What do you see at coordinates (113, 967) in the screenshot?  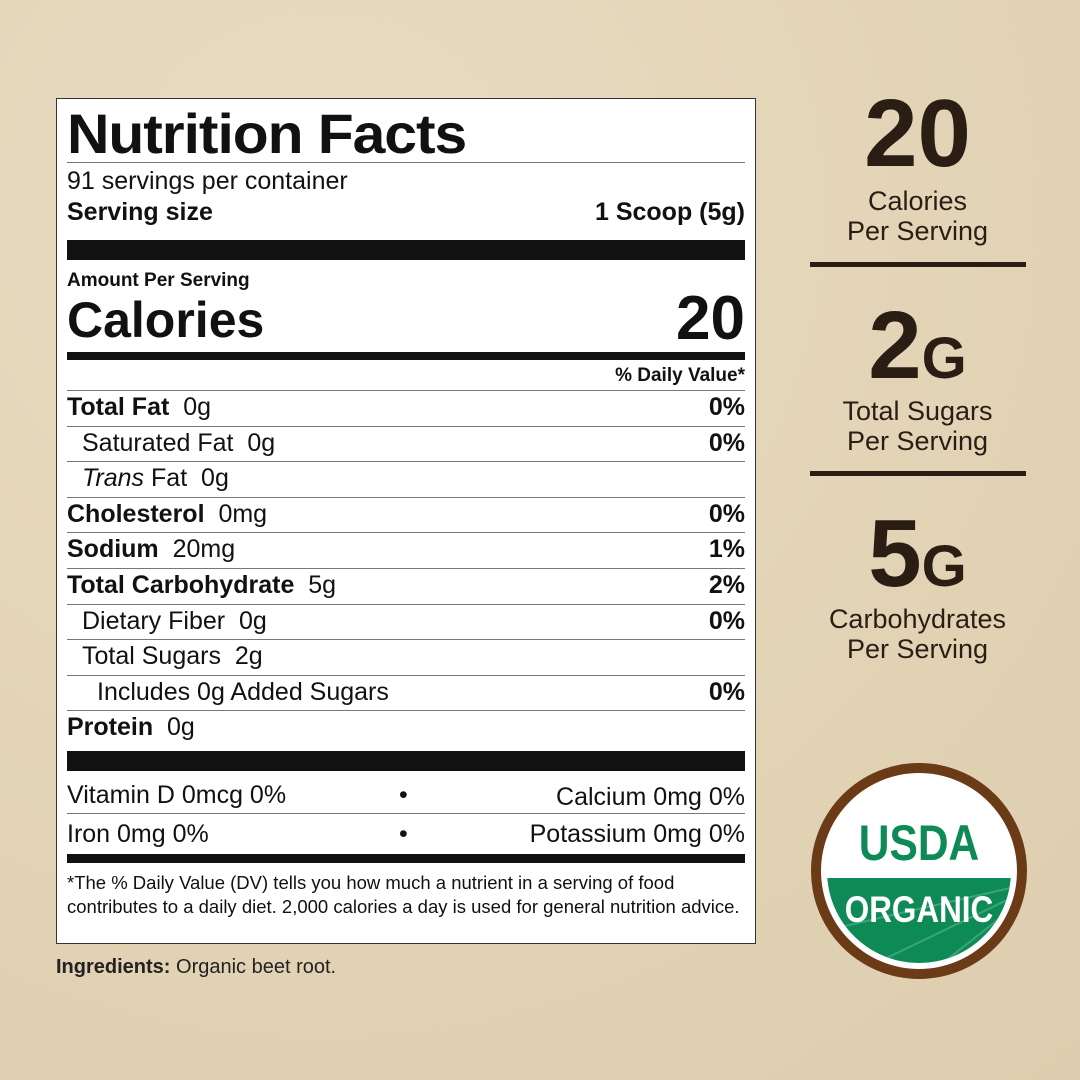 I see `ingredients-label: Ingredients:` at bounding box center [113, 967].